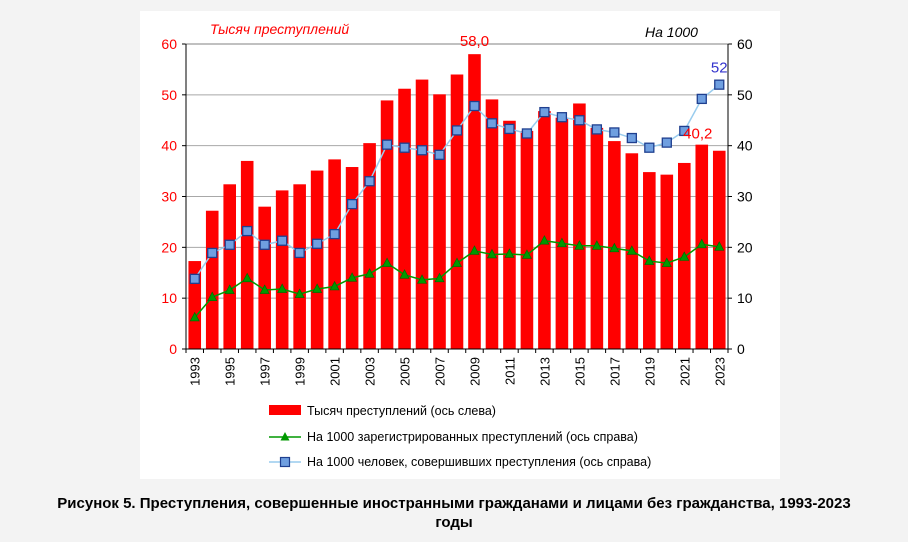 This screenshot has height=542, width=908. I want to click on y-right-tick-label: 0, so click(741, 349).